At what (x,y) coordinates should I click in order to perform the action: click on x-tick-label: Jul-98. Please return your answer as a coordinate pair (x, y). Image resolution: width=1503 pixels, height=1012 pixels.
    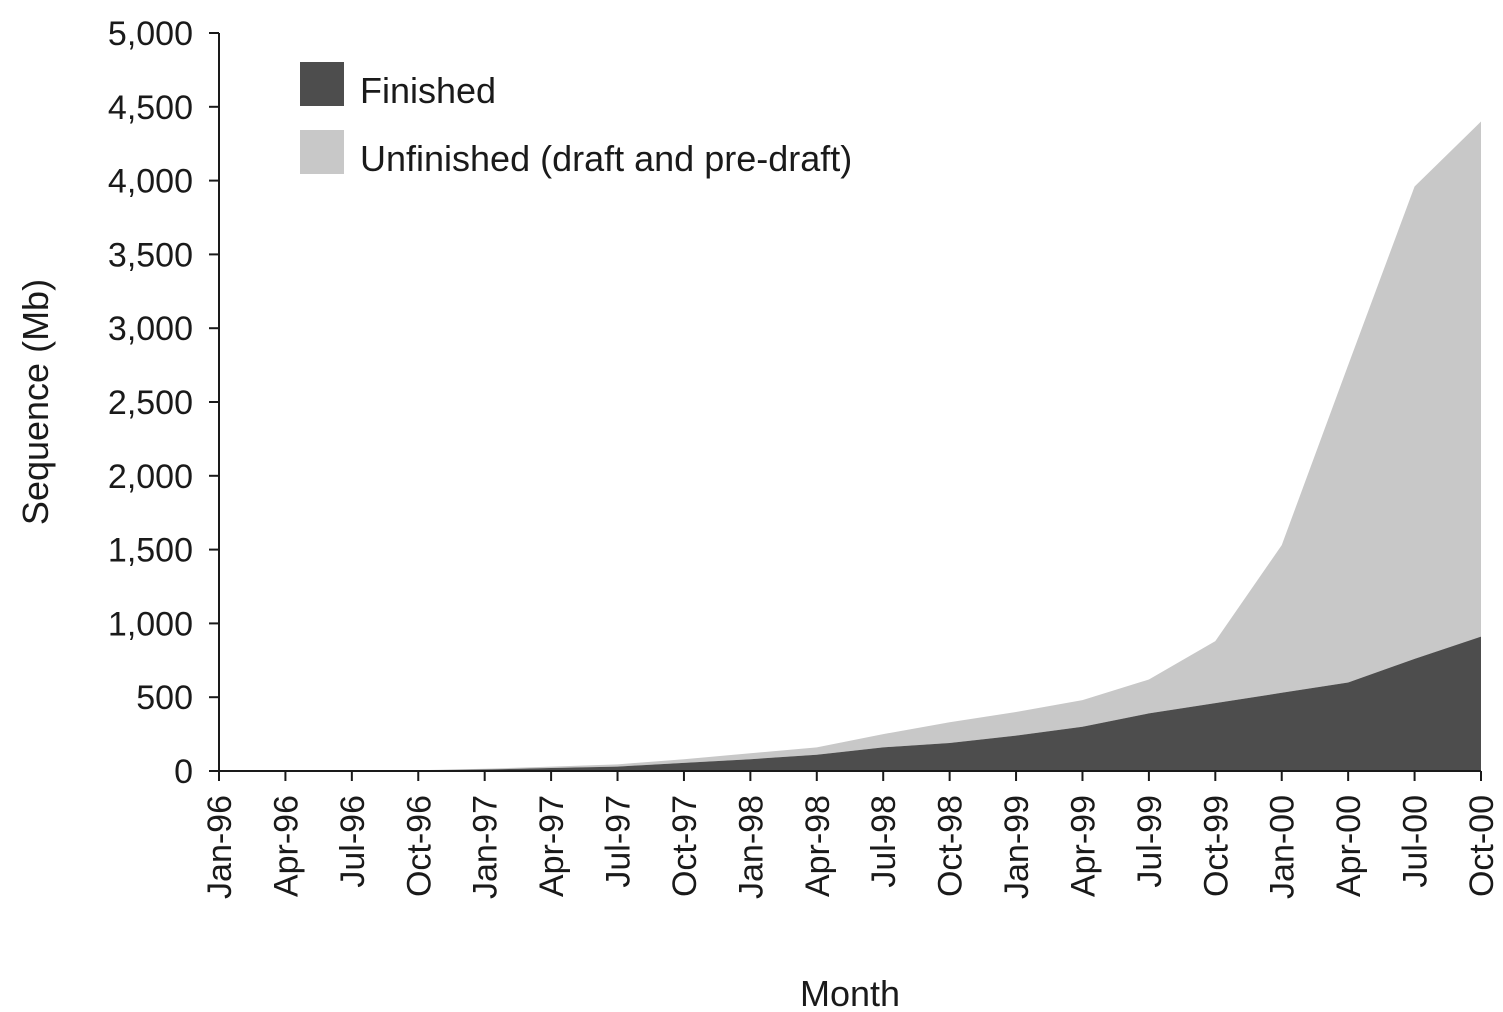
    Looking at the image, I should click on (884, 841).